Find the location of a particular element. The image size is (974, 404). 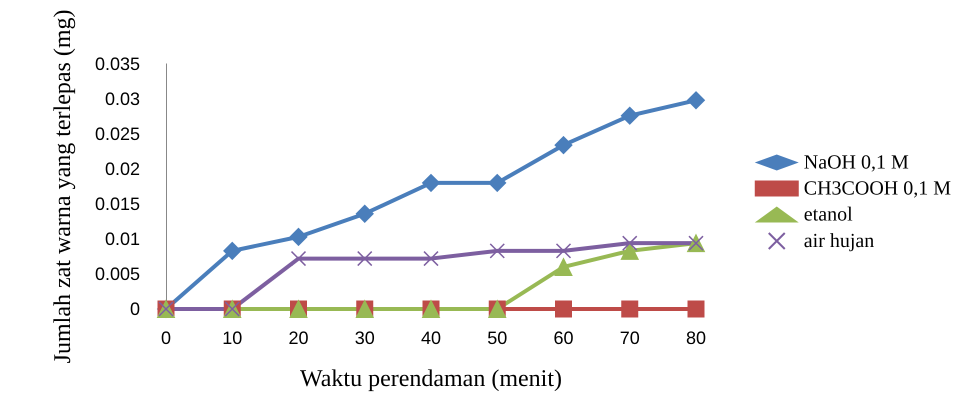

y-tick-label: 0.005 is located at coordinates (117, 274).